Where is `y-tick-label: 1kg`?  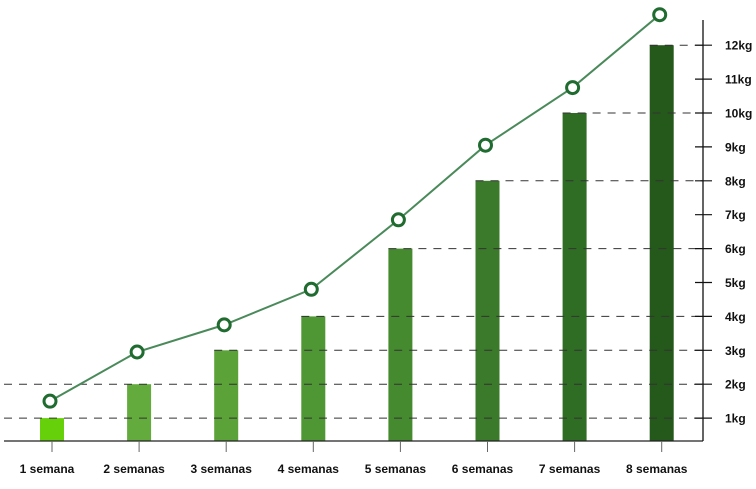 y-tick-label: 1kg is located at coordinates (735, 419).